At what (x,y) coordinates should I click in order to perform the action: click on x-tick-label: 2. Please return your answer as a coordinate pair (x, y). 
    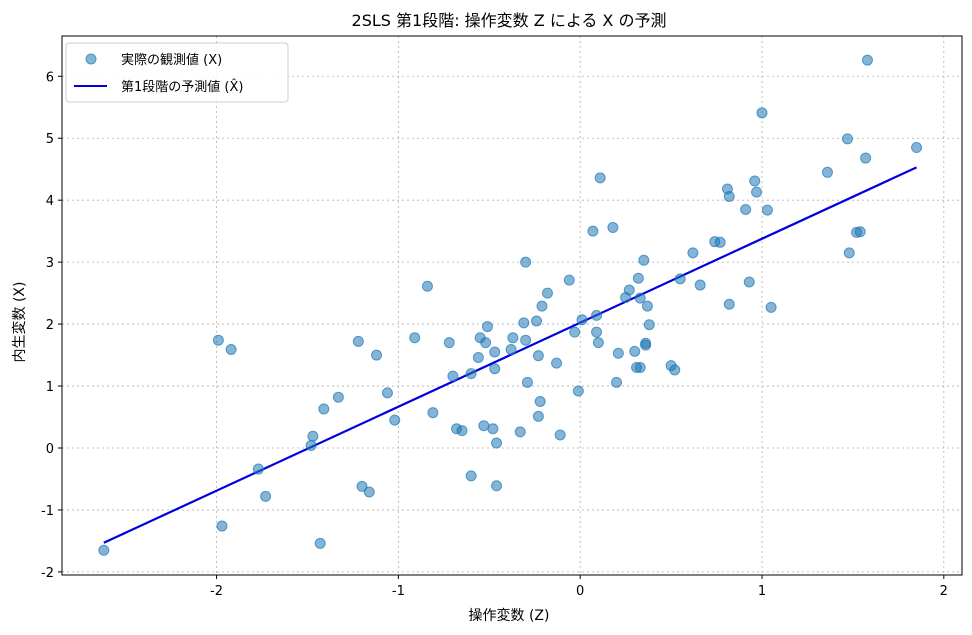
    Looking at the image, I should click on (944, 591).